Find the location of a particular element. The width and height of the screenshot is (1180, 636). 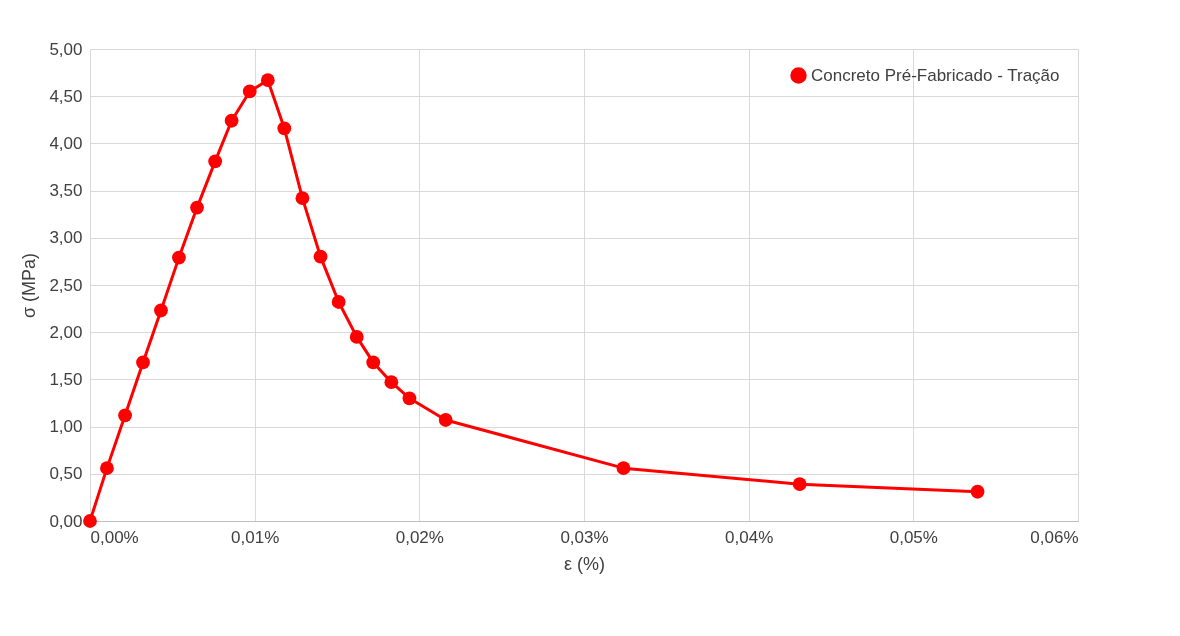

x-tick-label: 0,05% is located at coordinates (913, 537).